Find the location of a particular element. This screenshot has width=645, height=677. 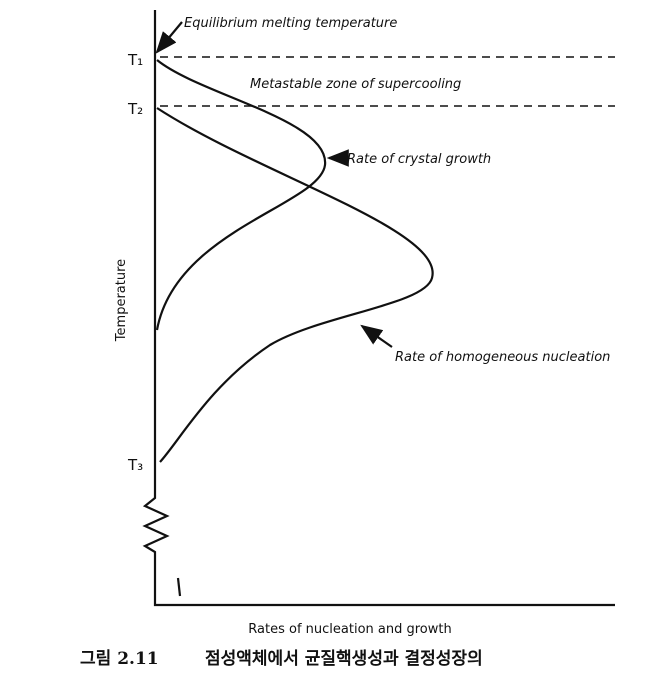

nucleation-label: Rate of homogeneous nucleation is located at coordinates (502, 357).